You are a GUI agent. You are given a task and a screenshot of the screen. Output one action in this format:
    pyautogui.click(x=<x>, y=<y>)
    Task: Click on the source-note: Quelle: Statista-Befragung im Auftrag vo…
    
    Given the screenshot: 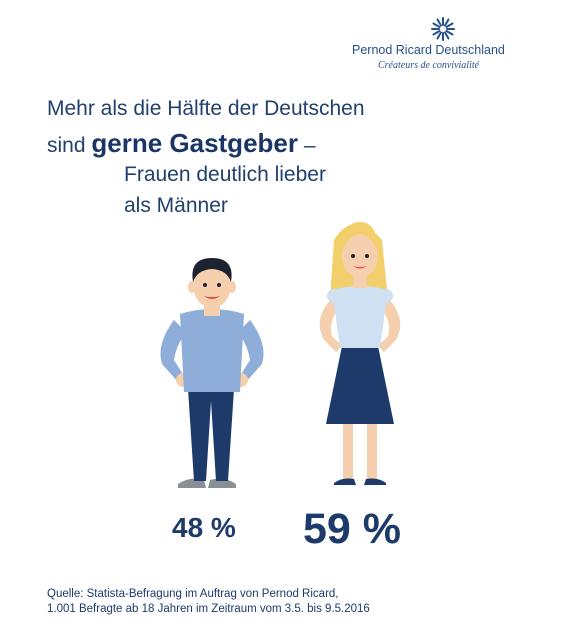 What is the action you would take?
    pyautogui.click(x=208, y=602)
    